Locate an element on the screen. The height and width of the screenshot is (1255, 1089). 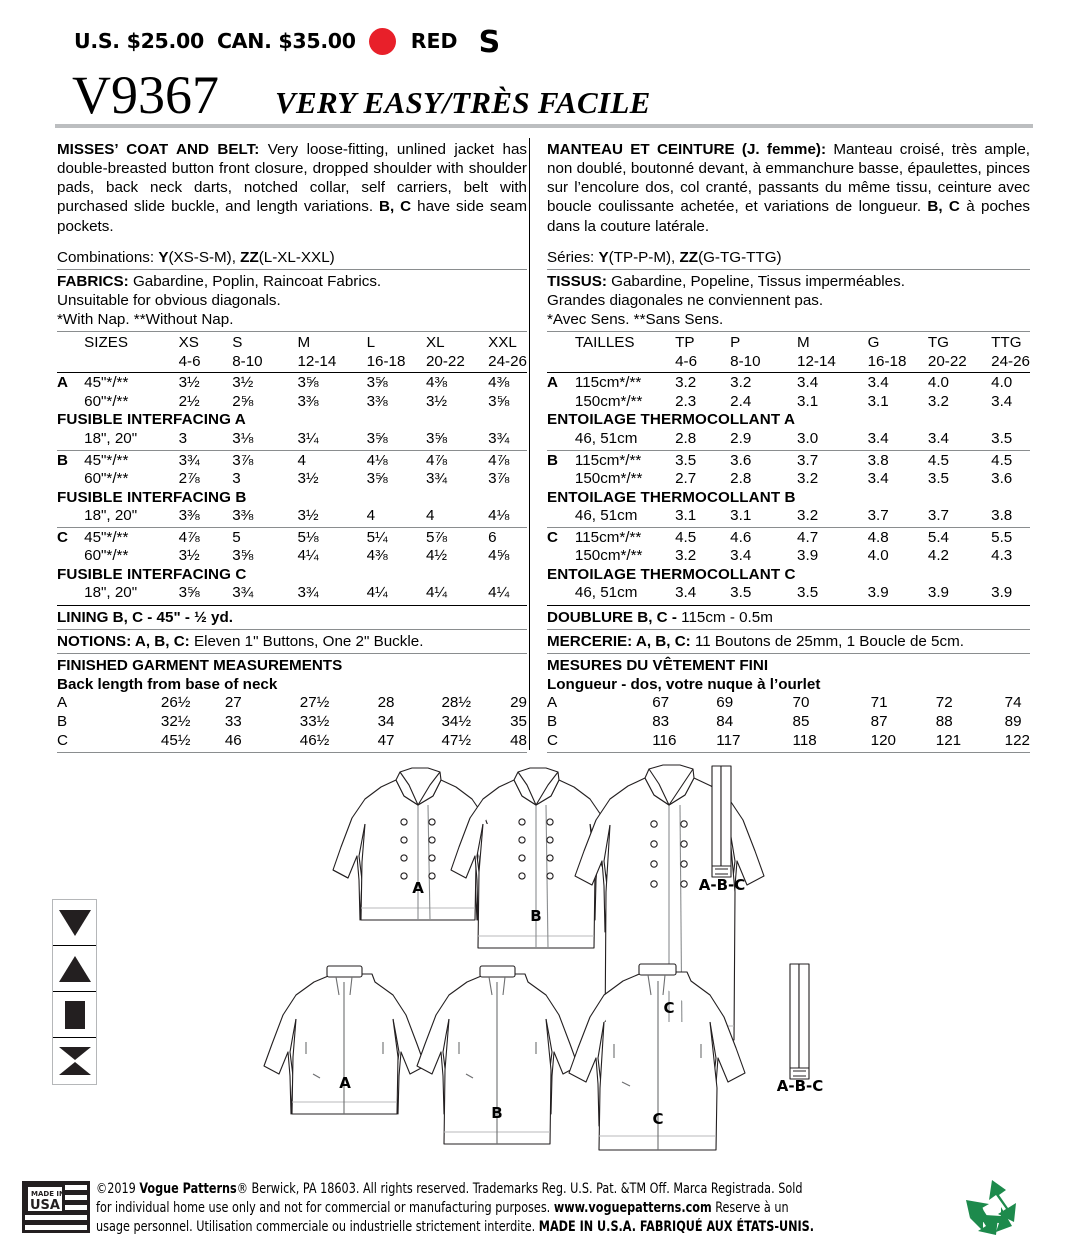
back-belt is located at coordinates (799, 1021).